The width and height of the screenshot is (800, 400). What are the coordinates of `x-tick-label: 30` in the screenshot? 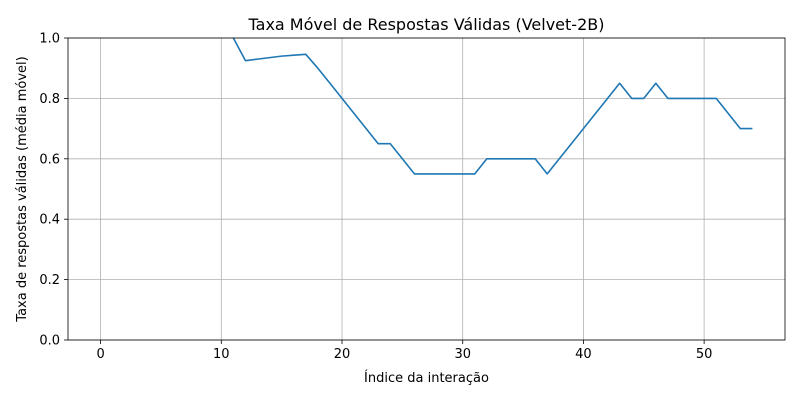 It's located at (462, 354).